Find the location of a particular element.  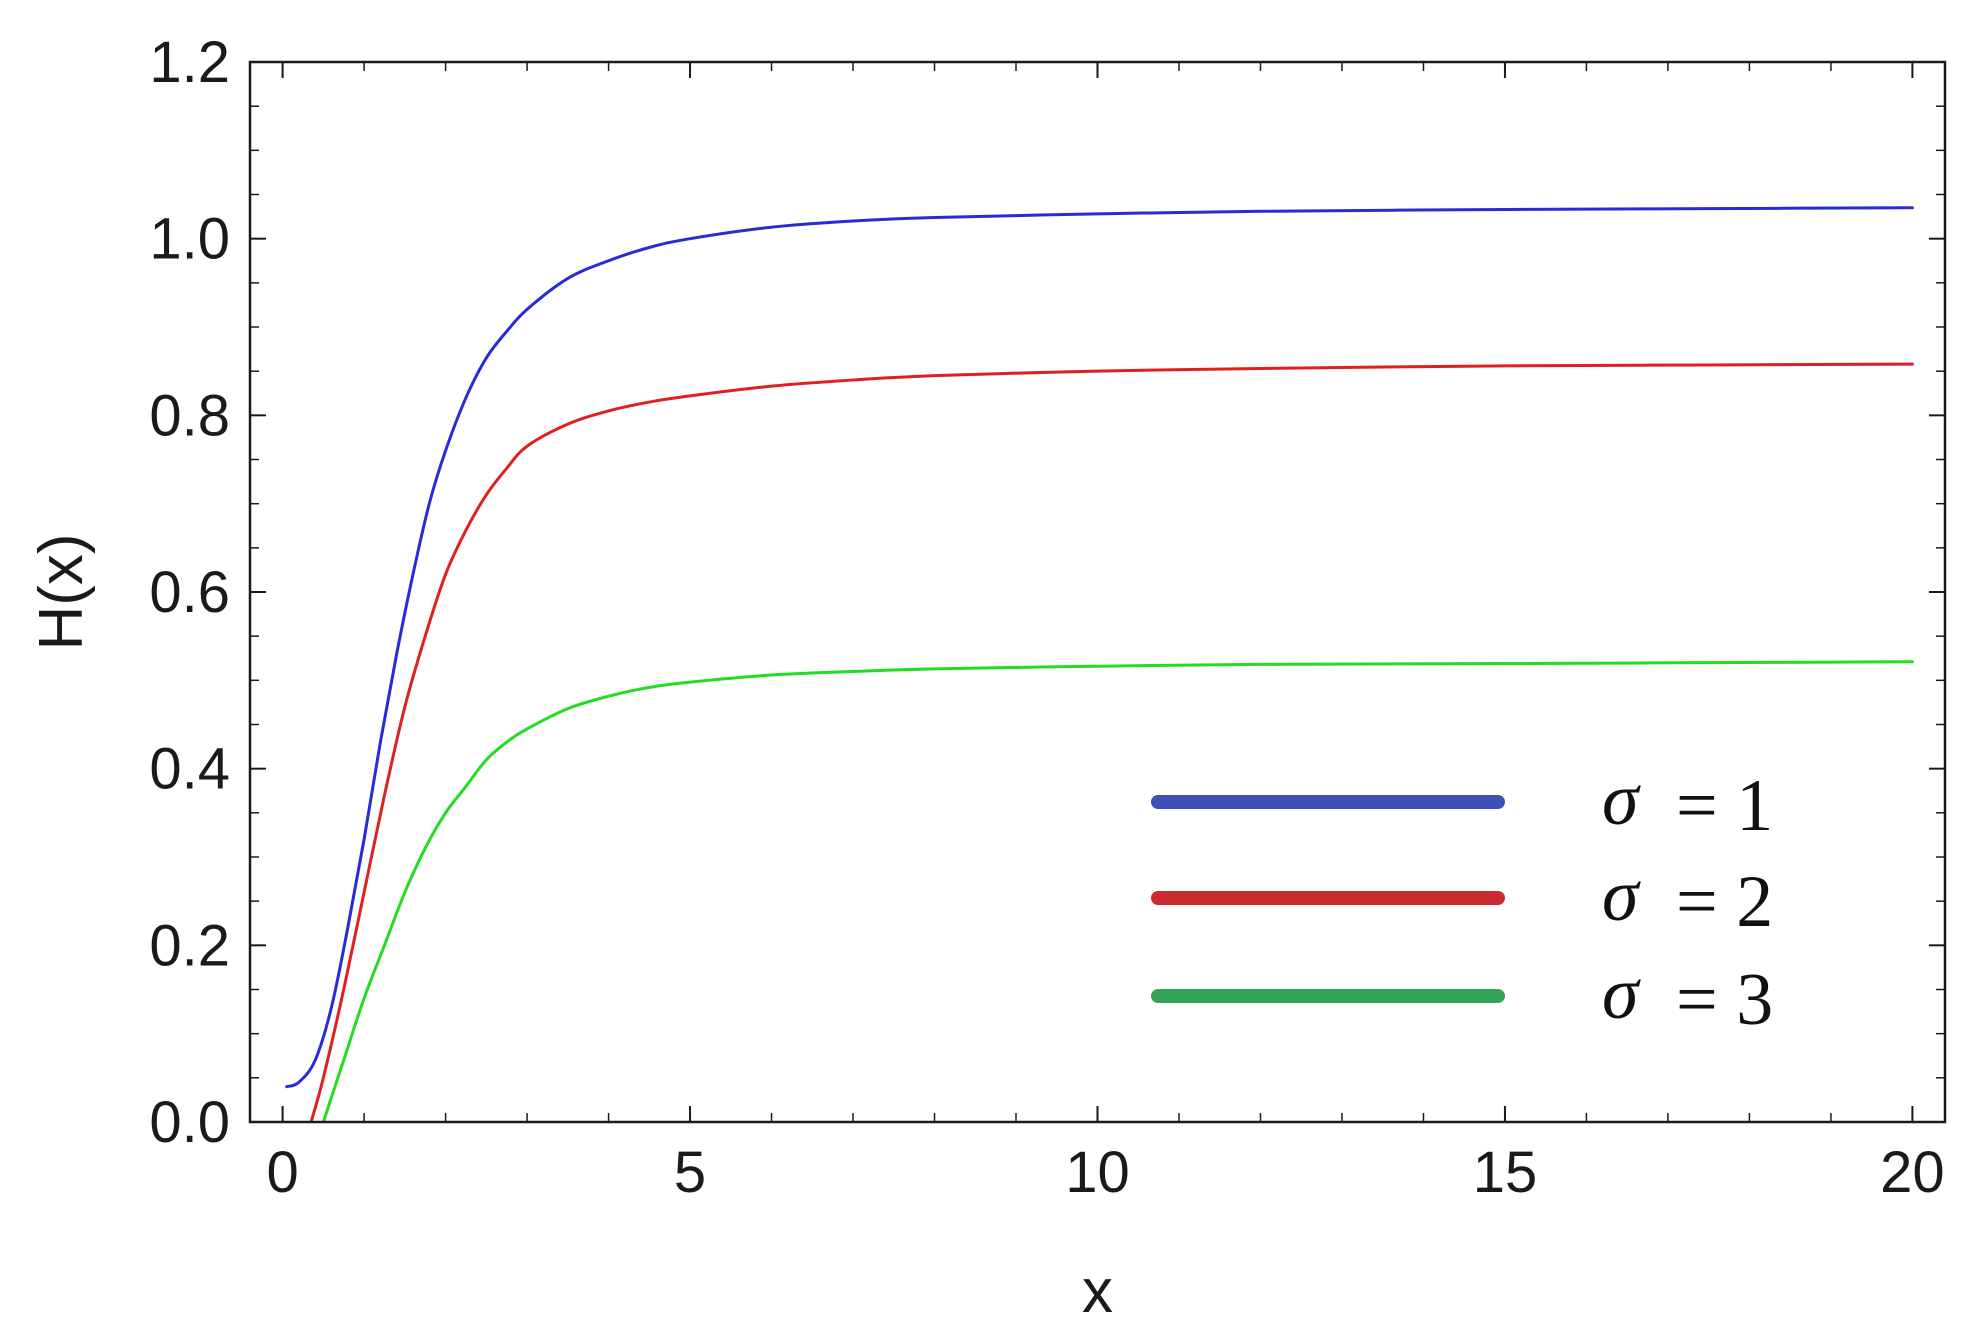

y-tick-label: 1.0 is located at coordinates (189, 239).